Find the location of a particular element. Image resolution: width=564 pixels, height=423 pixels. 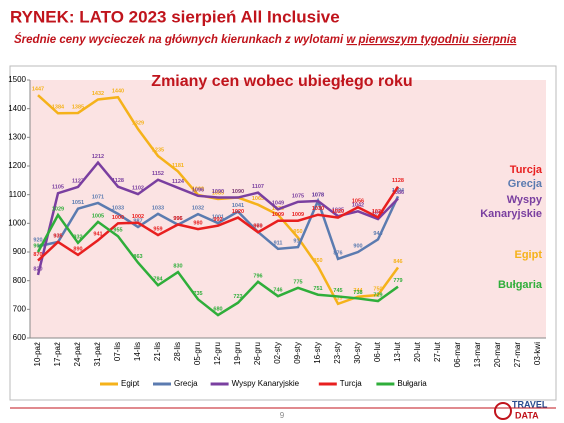

data-label: 980 is located at coordinates (197, 224).